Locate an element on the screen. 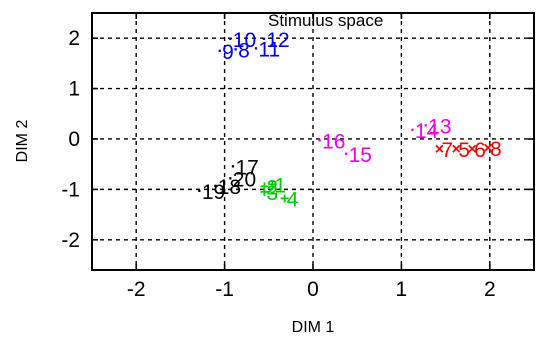  data-point-label: 19 is located at coordinates (213, 192).